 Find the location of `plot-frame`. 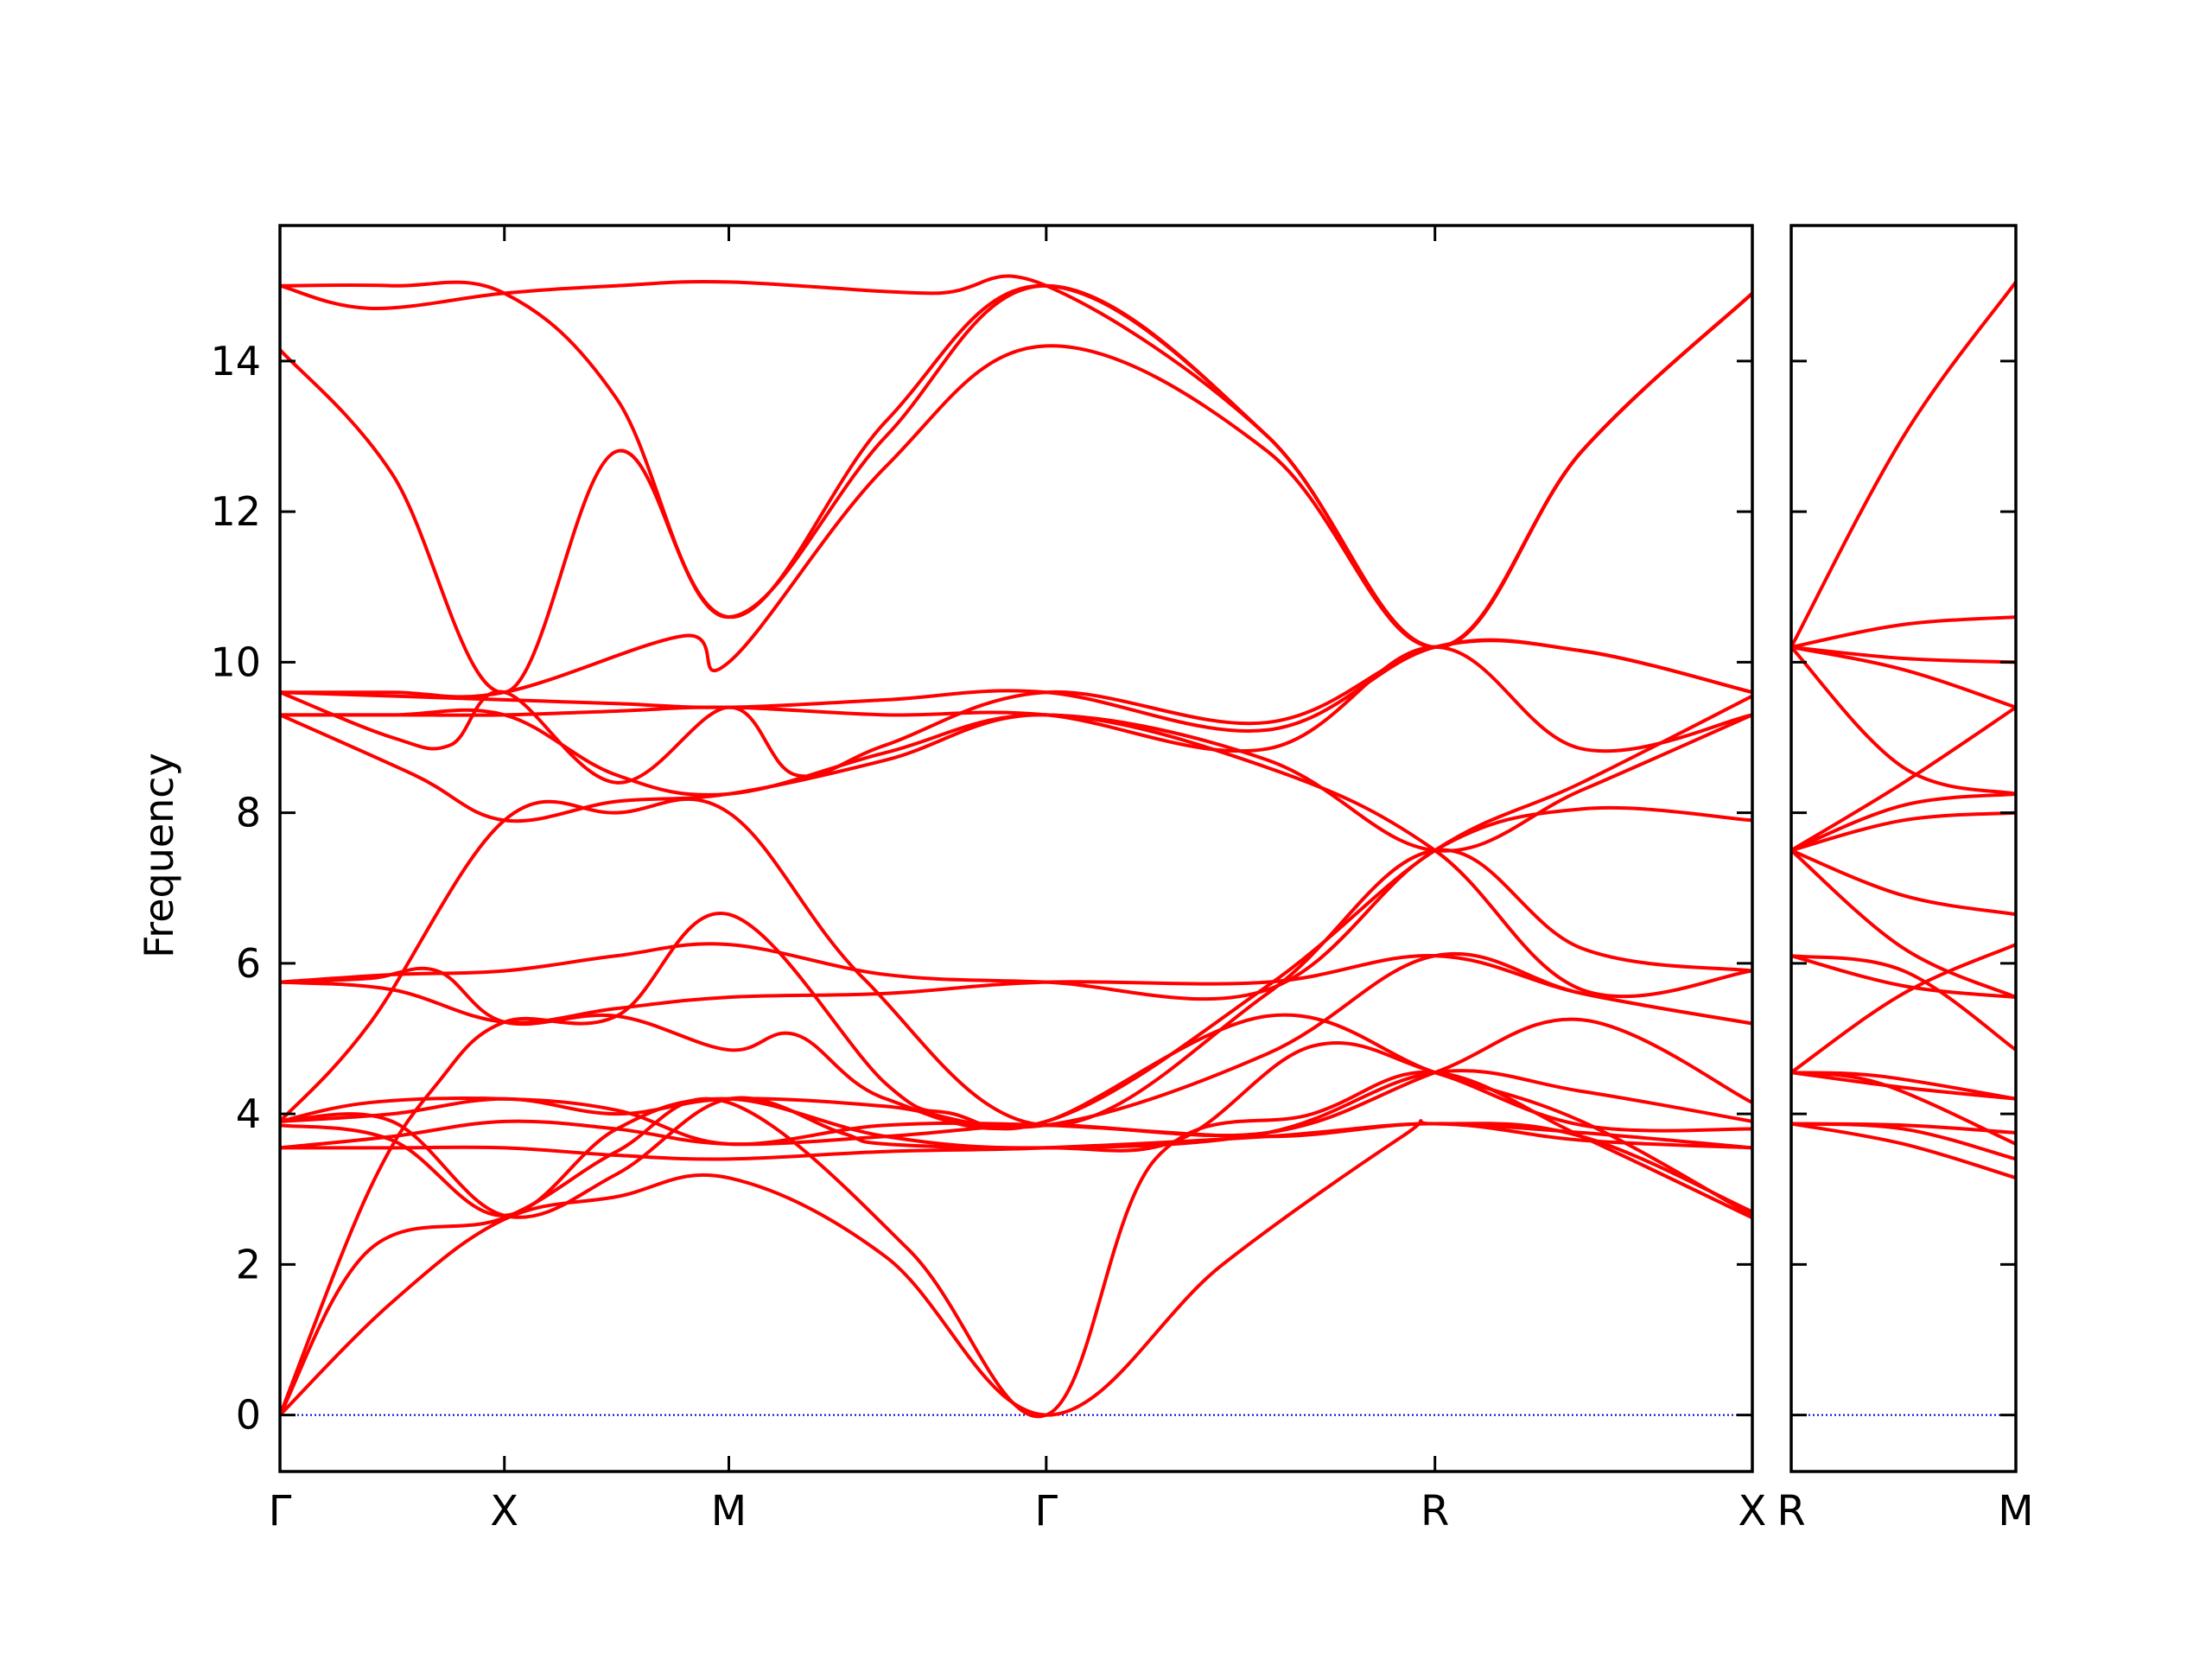

plot-frame is located at coordinates (1903, 848).